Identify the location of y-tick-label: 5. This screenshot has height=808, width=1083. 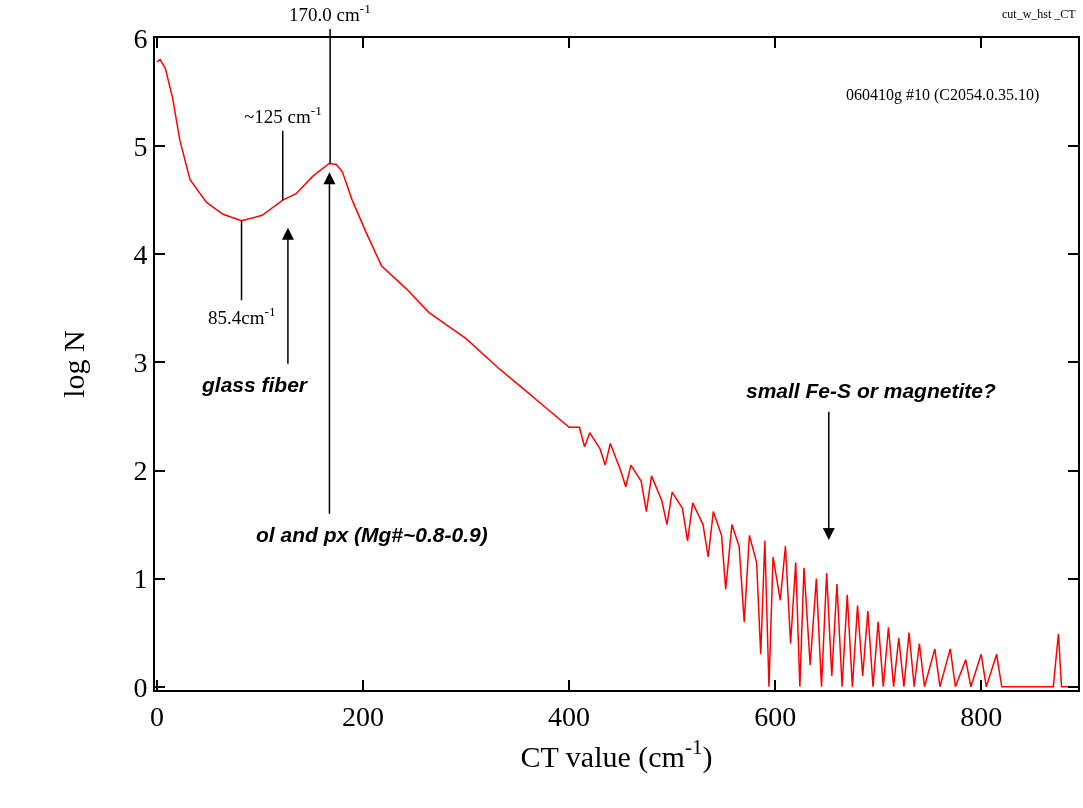
(140, 146).